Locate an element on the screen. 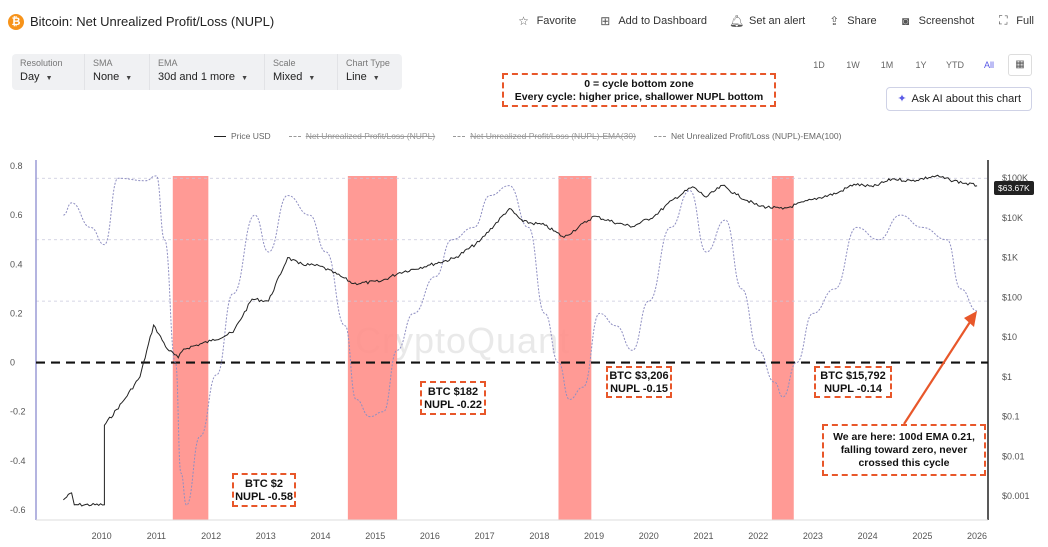 This screenshot has height=547, width=1048. right-tick-label: $0.01 is located at coordinates (1013, 456).